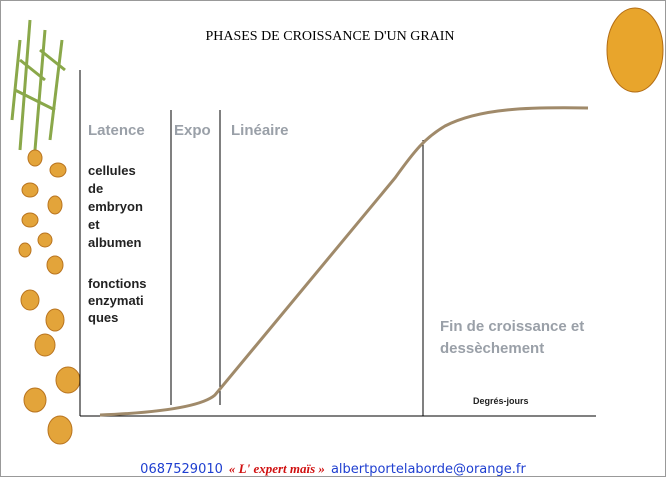 Image resolution: width=666 pixels, height=477 pixels. Describe the element at coordinates (116, 130) in the screenshot. I see `phase-label: Latence` at that location.